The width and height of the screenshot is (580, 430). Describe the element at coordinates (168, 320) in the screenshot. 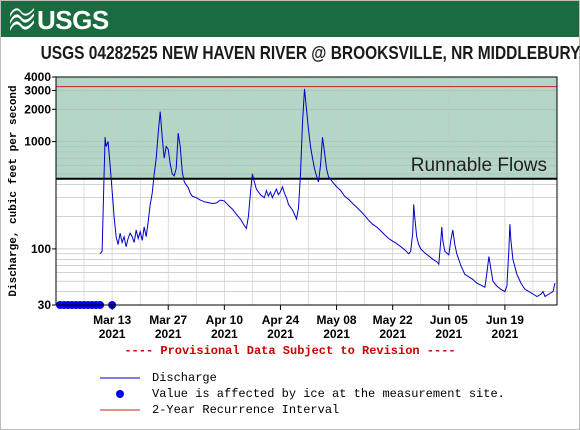

I see `x-tick-label: Mar 27` at that location.